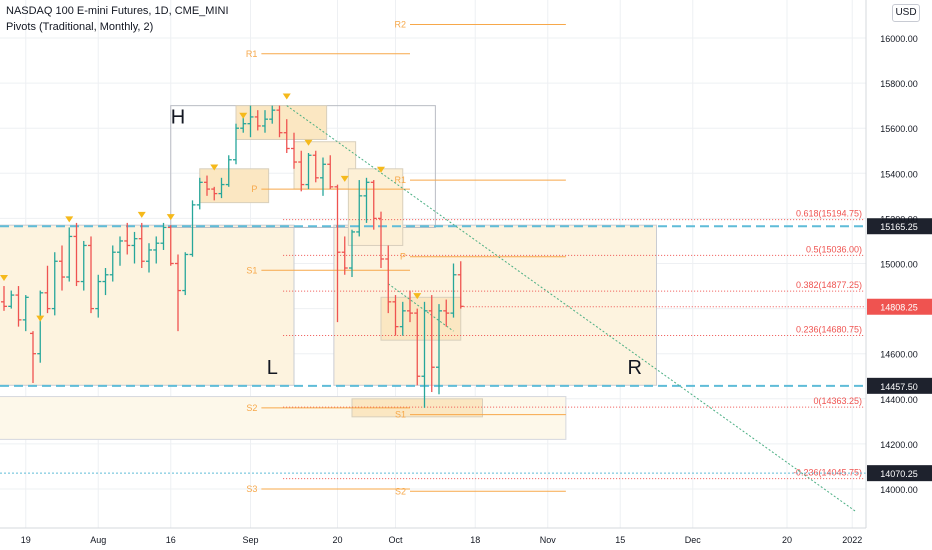 The height and width of the screenshot is (550, 932). I want to click on last-price-badge, so click(899, 306).